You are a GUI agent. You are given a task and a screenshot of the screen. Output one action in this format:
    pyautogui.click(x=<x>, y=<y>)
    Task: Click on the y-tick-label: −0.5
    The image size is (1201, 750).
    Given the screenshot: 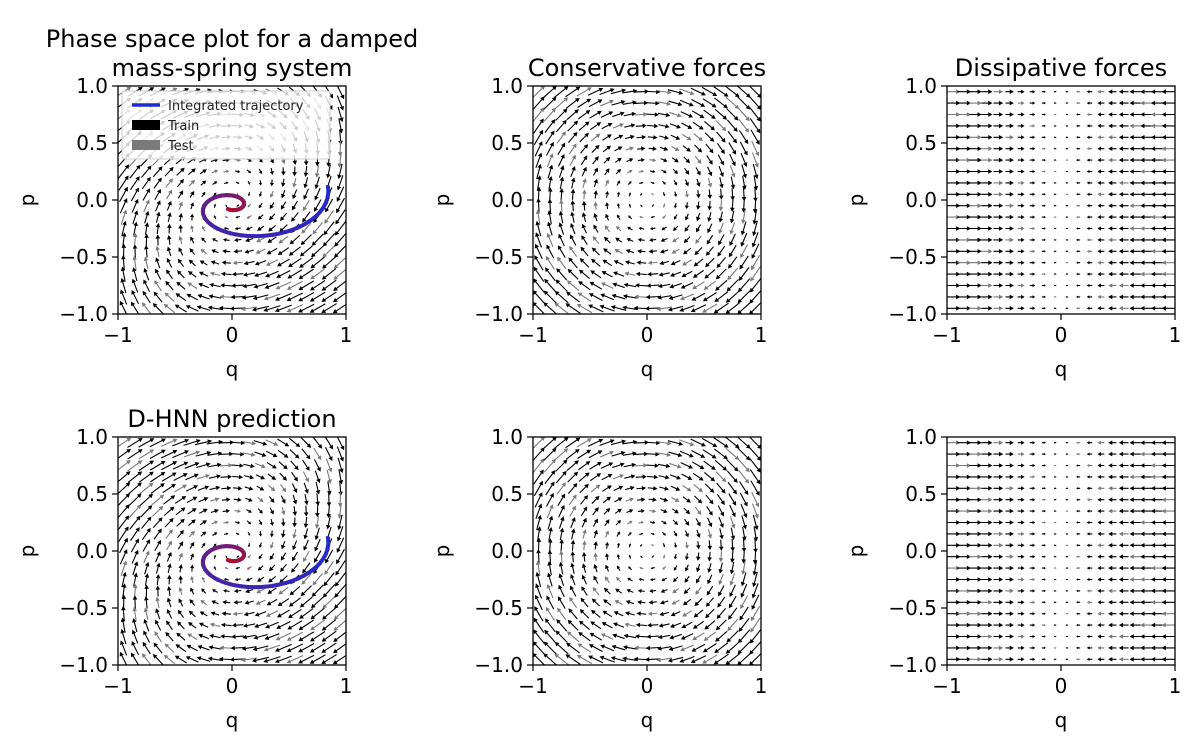 What is the action you would take?
    pyautogui.click(x=83, y=608)
    